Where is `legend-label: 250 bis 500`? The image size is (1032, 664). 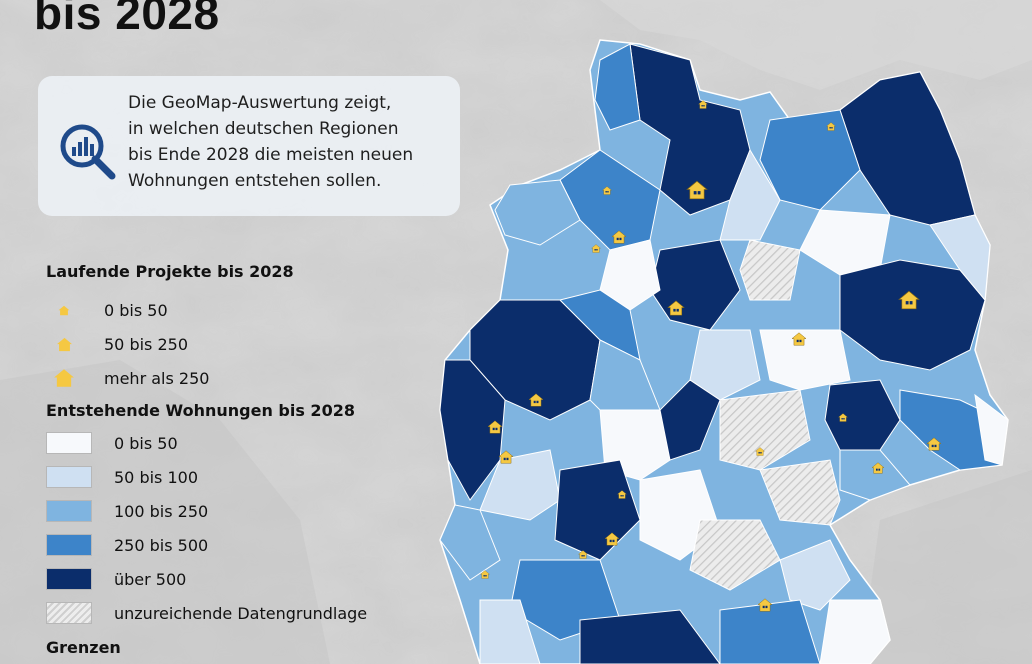 legend-label: 250 bis 500 is located at coordinates (161, 545).